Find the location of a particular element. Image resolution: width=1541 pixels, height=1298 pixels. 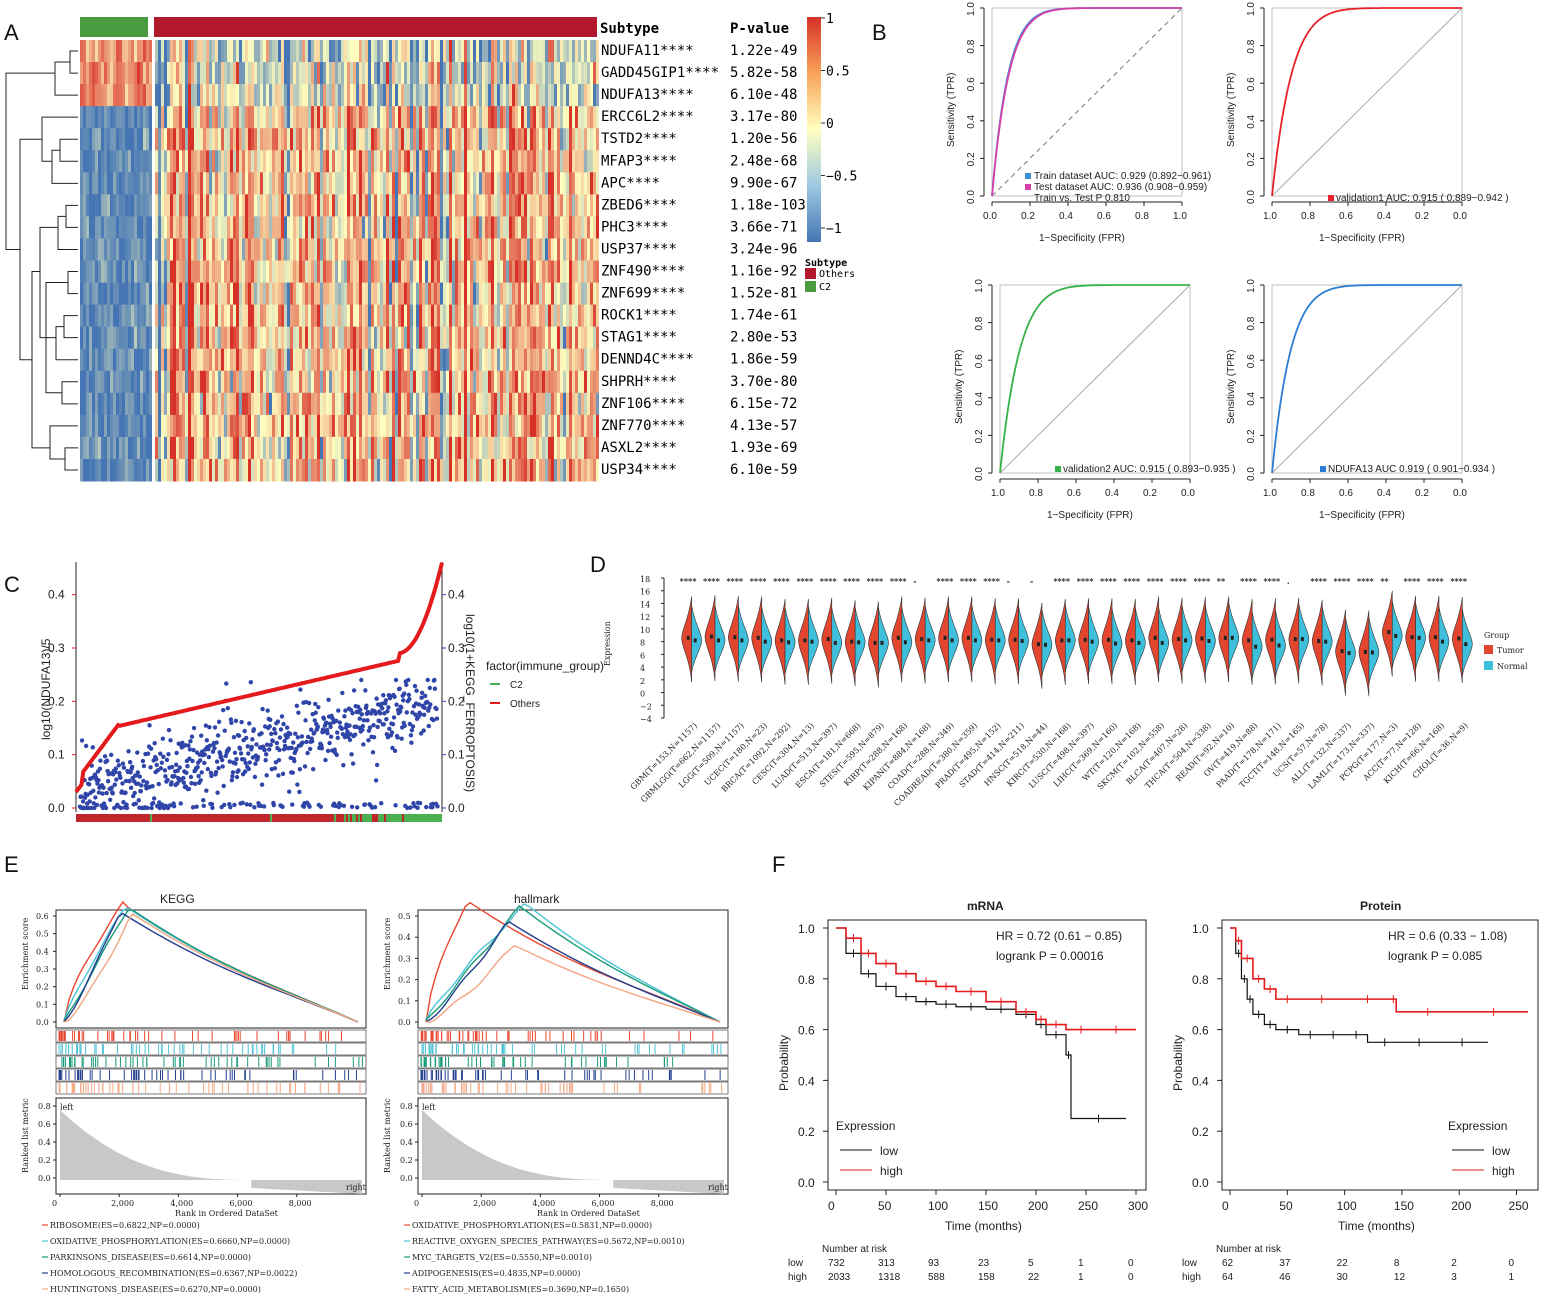

gene-pvalue: 6.10e-48 is located at coordinates (763, 95).